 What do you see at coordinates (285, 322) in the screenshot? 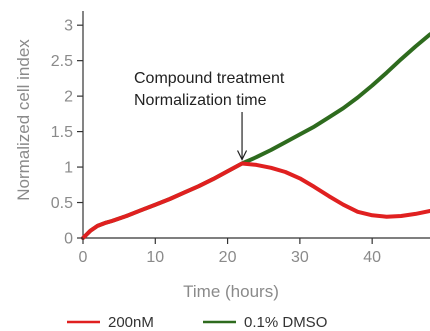
I see `legend-label-dmso: 0.1% DMSO` at bounding box center [285, 322].